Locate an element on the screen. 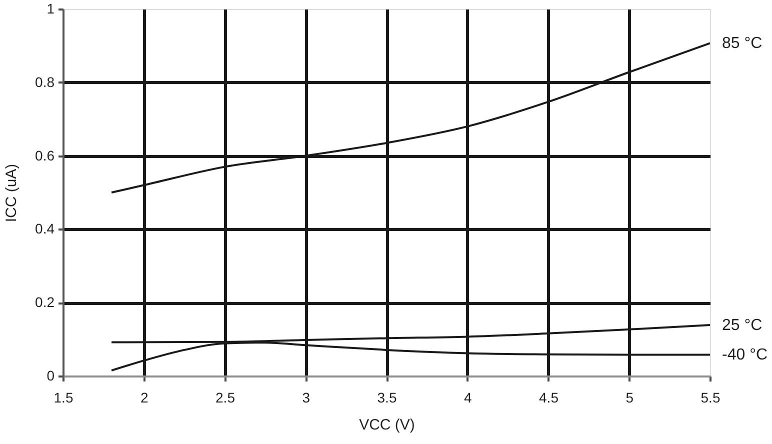  x-tick-label: 4.5 is located at coordinates (549, 398).